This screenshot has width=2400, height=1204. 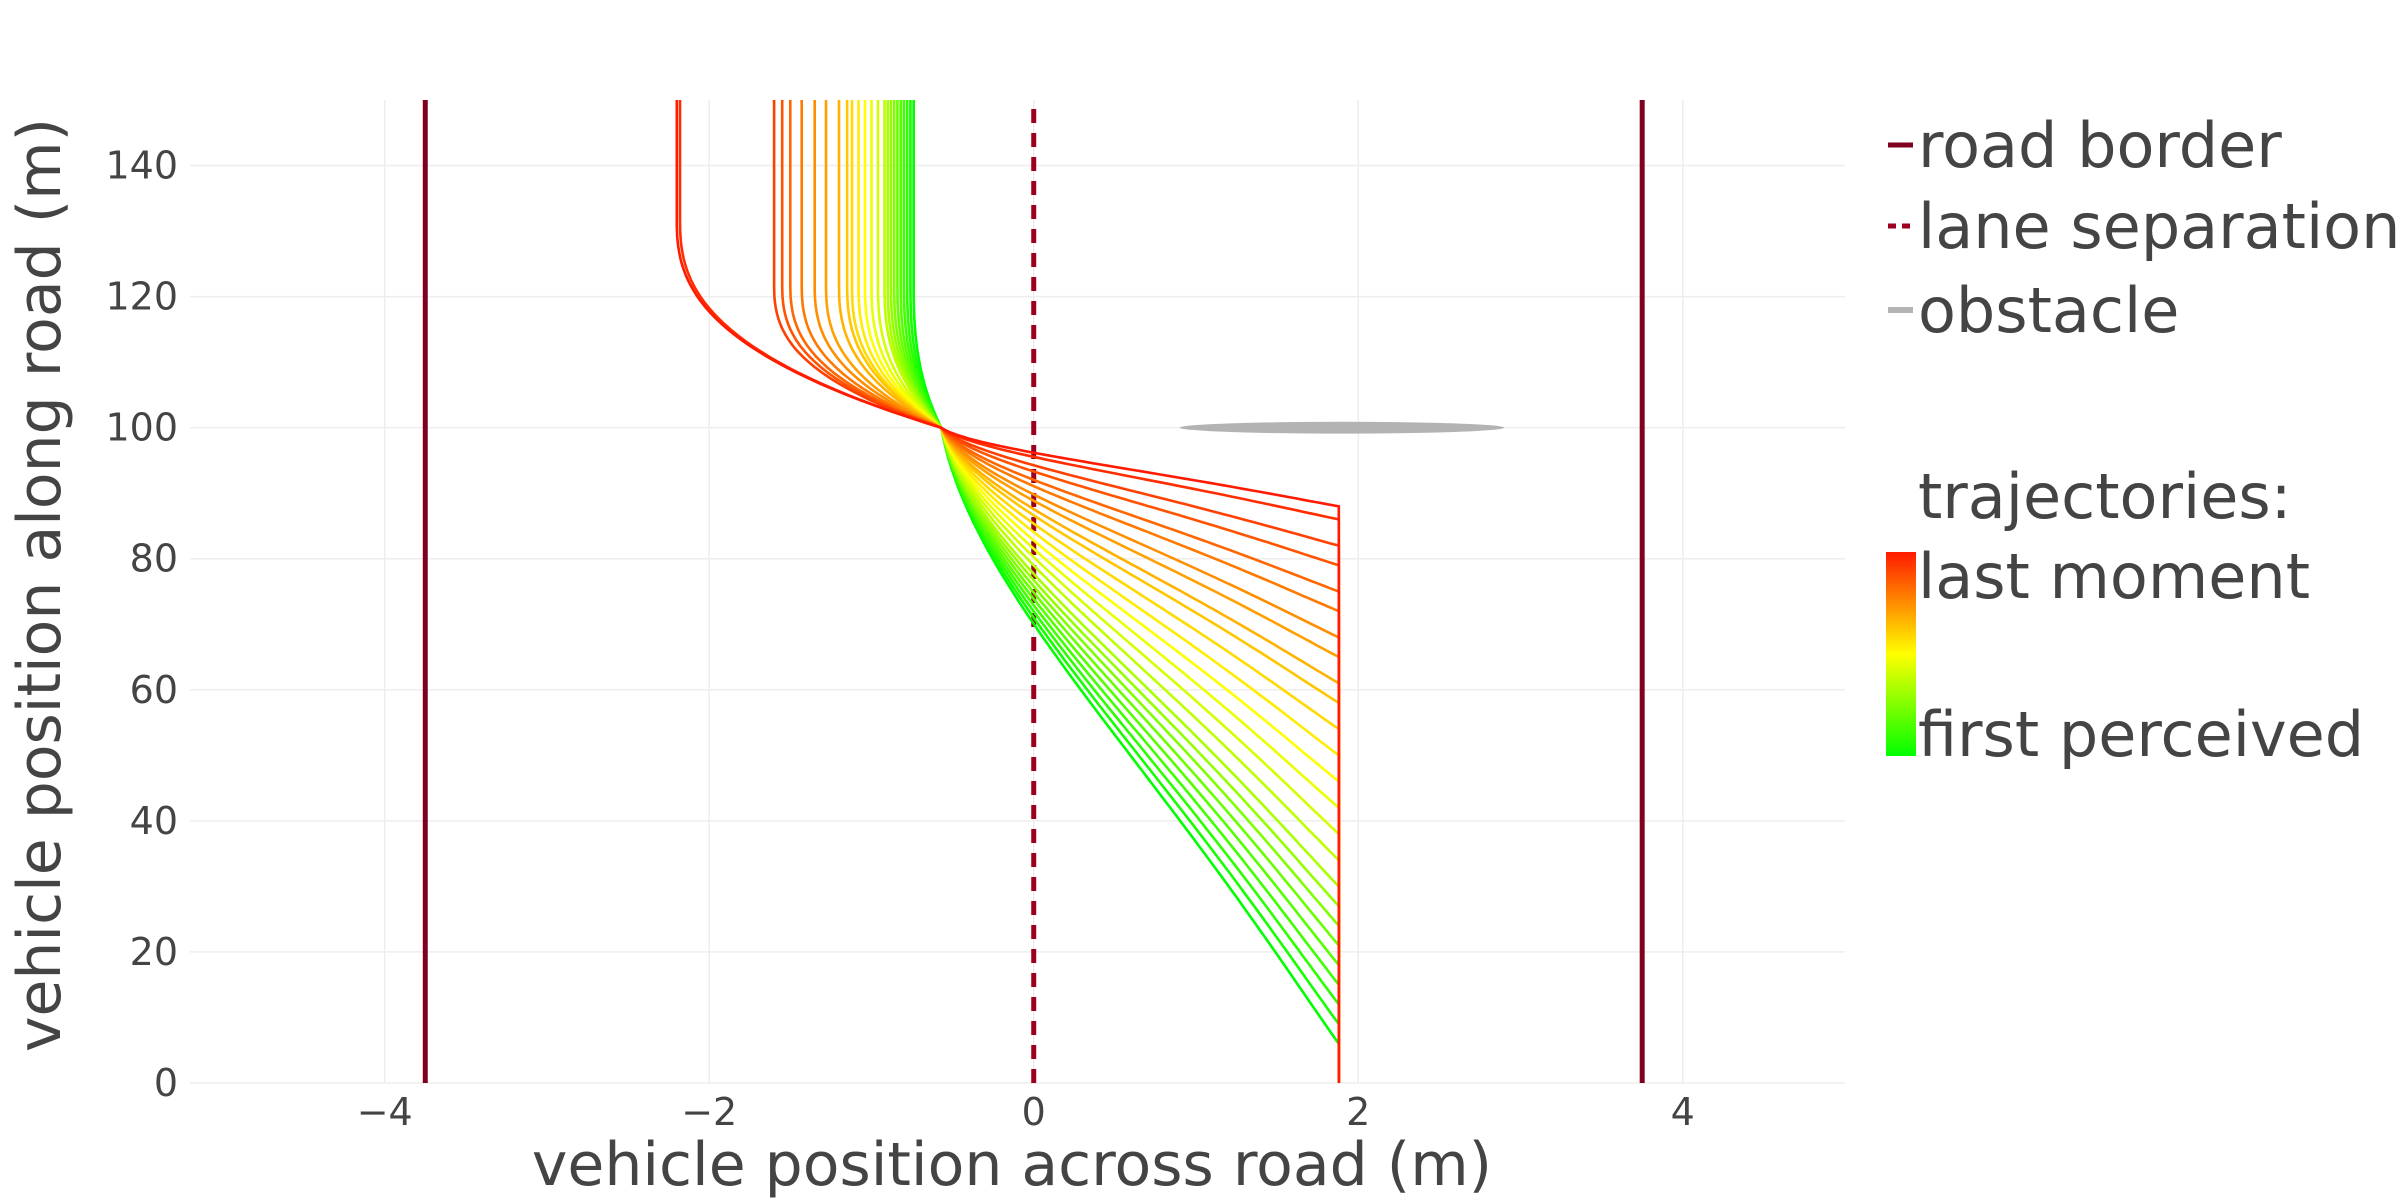 What do you see at coordinates (154, 559) in the screenshot?
I see `y-tick-label: 80` at bounding box center [154, 559].